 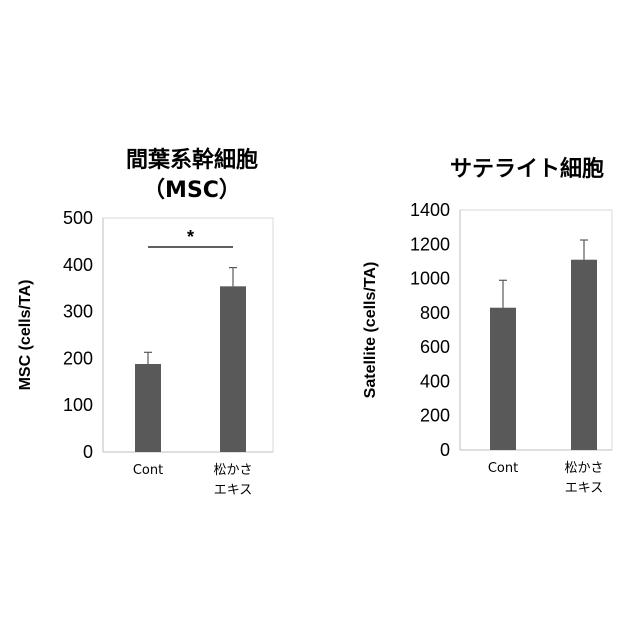 What do you see at coordinates (188, 335) in the screenshot?
I see `plot-frame` at bounding box center [188, 335].